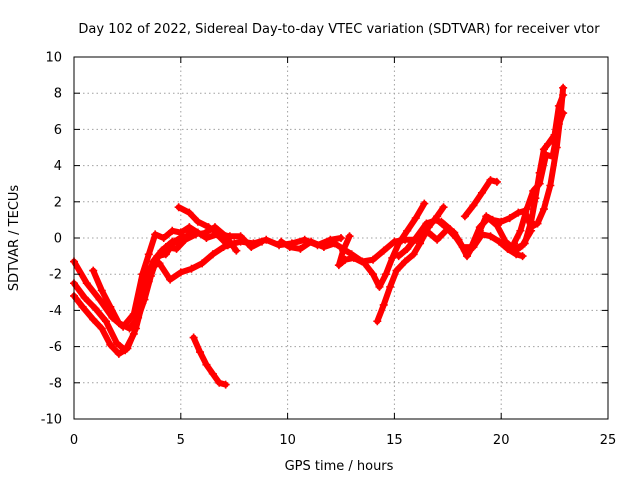 The image size is (640, 480). What do you see at coordinates (608, 440) in the screenshot?
I see `x-tick-label: 25` at bounding box center [608, 440].